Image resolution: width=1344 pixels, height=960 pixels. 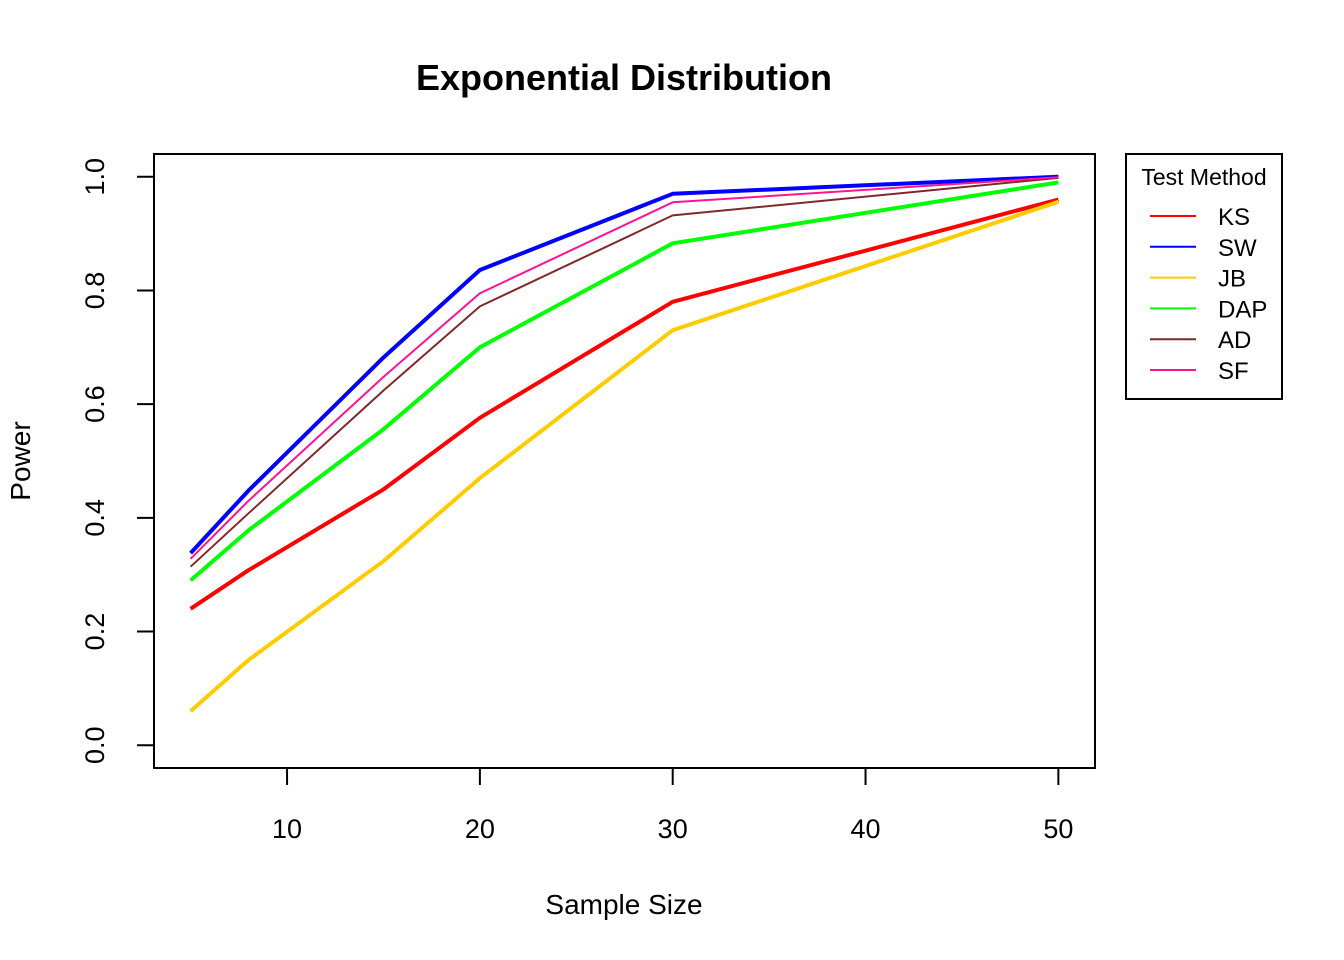 What do you see at coordinates (1237, 248) in the screenshot?
I see `legend-label-sw: SW` at bounding box center [1237, 248].